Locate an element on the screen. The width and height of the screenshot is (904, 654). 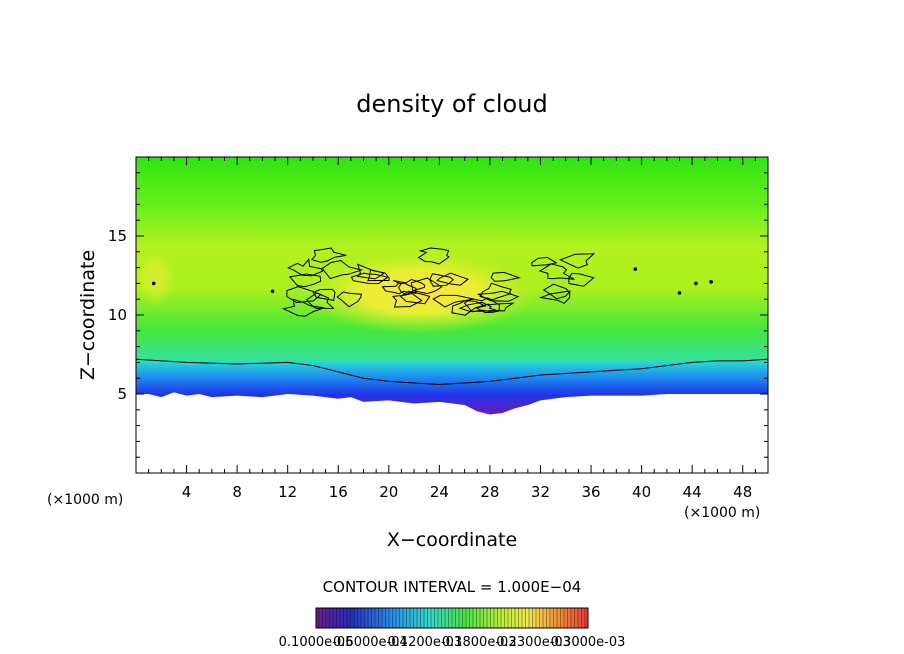
x-tick-label: 28 is located at coordinates (489, 492).